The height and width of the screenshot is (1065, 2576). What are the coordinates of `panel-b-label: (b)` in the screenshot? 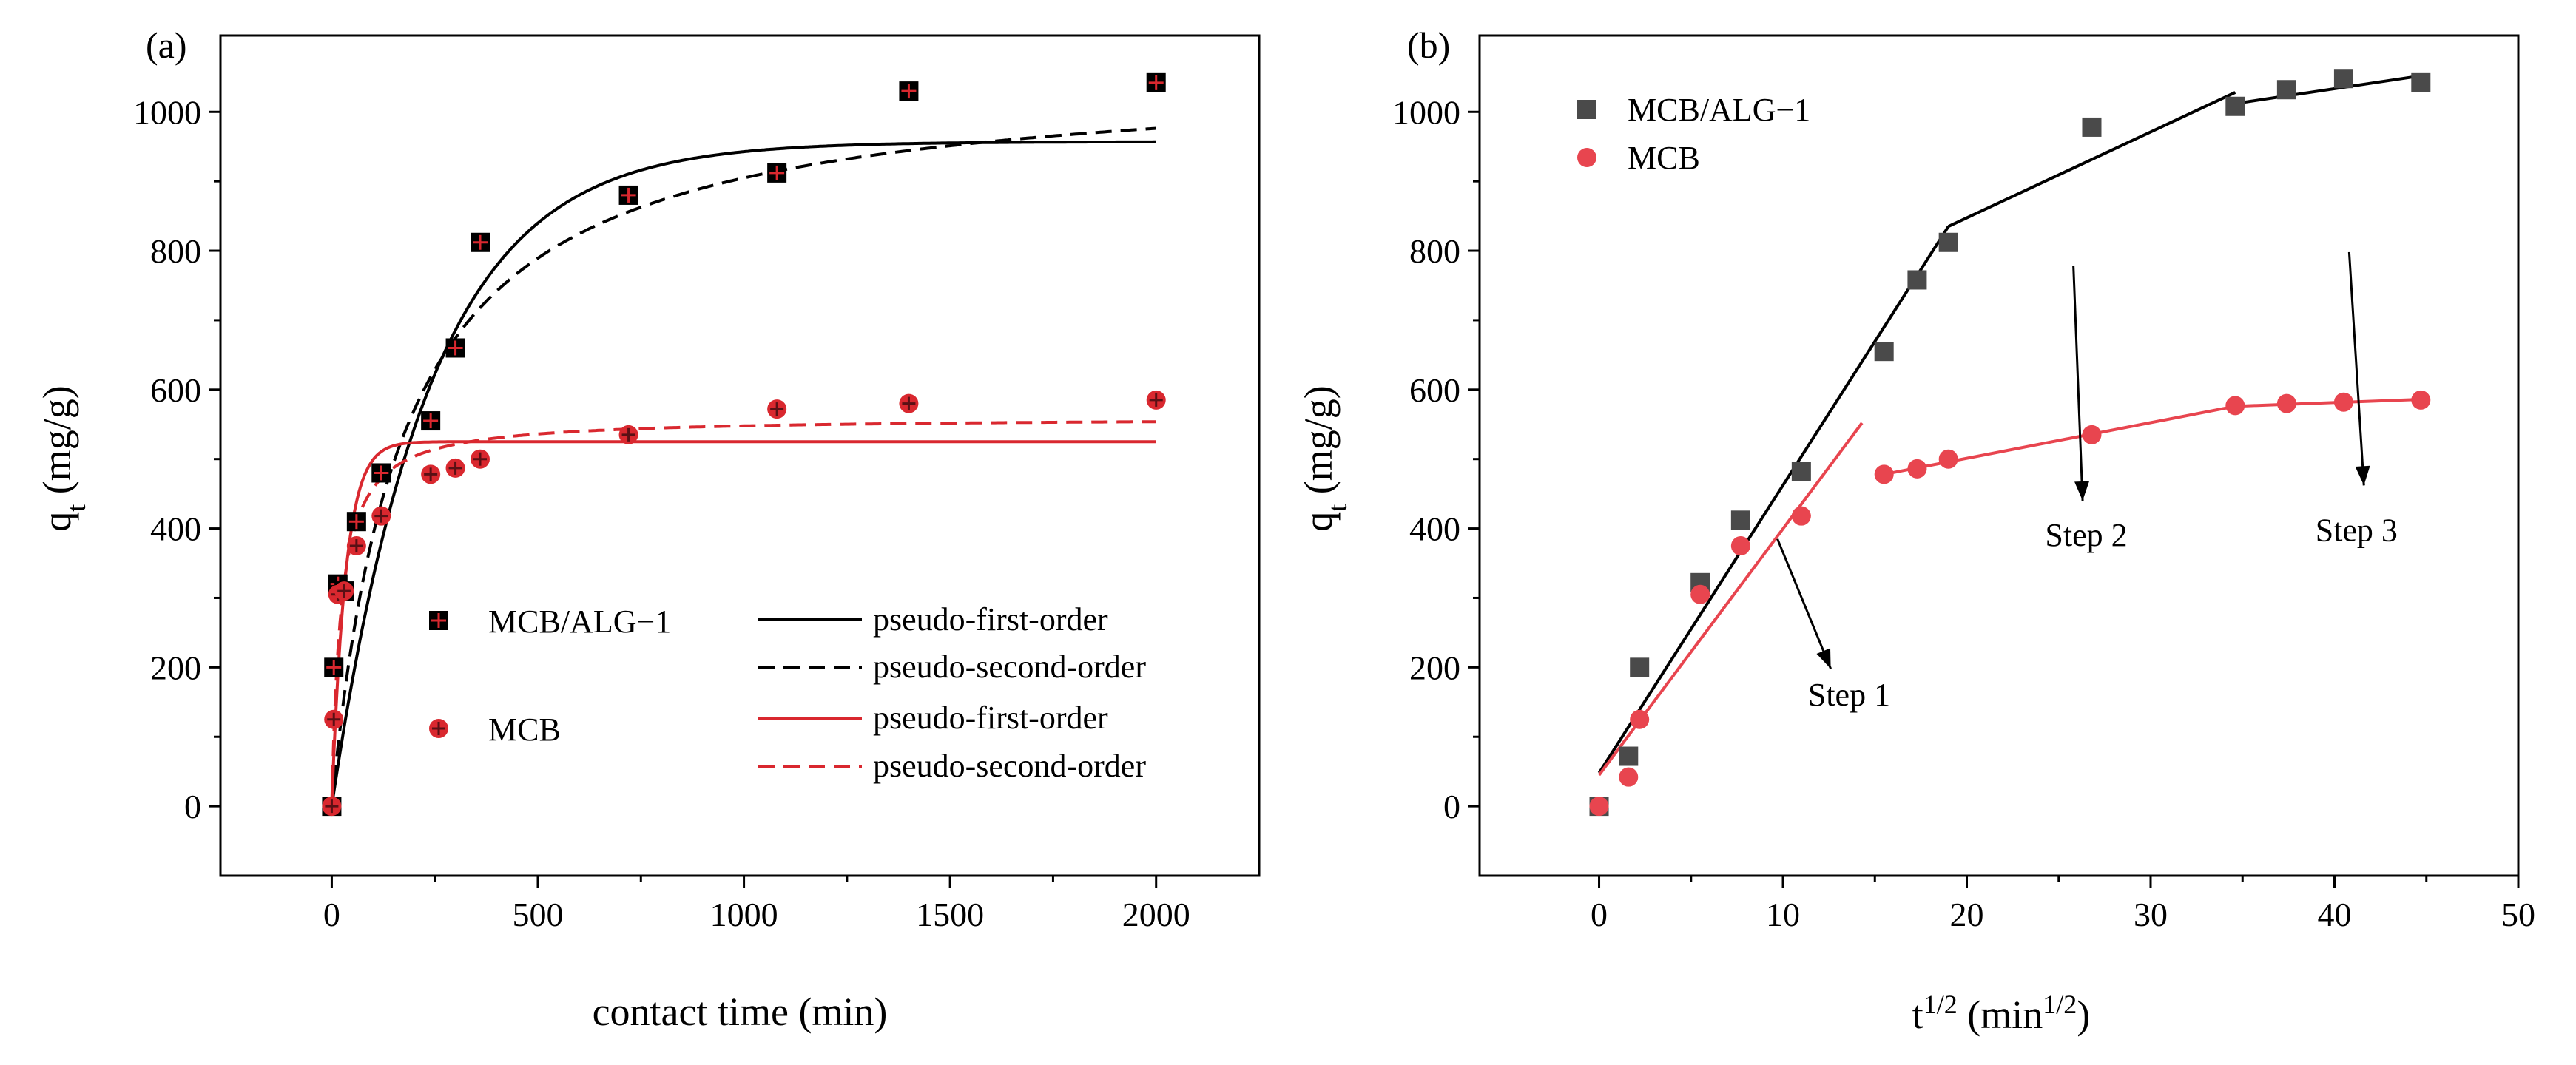 It's located at (1428, 45).